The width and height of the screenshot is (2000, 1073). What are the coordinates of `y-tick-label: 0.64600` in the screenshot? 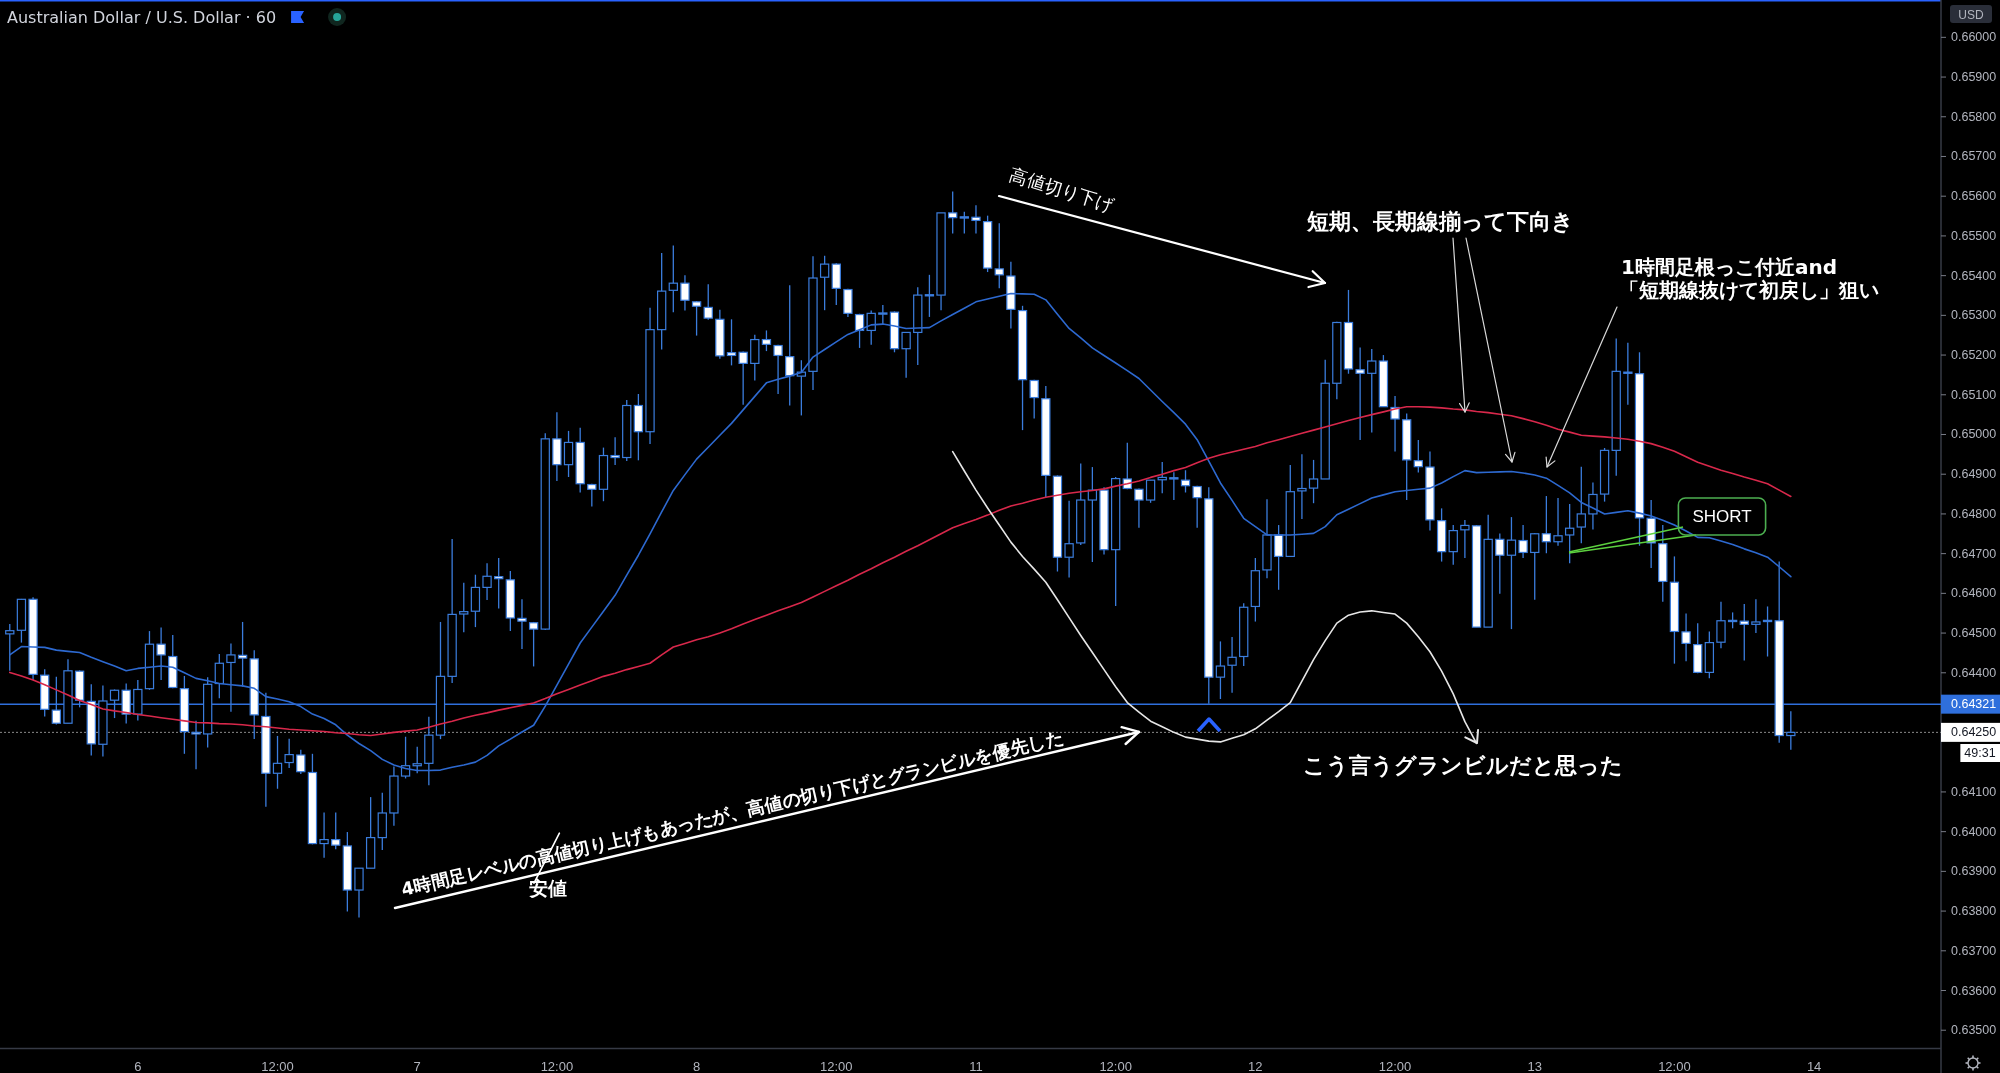 It's located at (1974, 593).